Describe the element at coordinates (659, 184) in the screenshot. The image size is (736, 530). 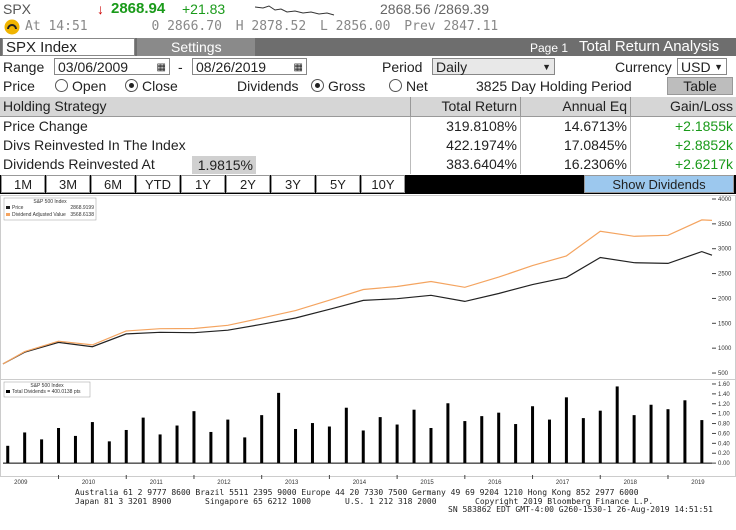
I see `show-dividends-button: Show Dividends` at that location.